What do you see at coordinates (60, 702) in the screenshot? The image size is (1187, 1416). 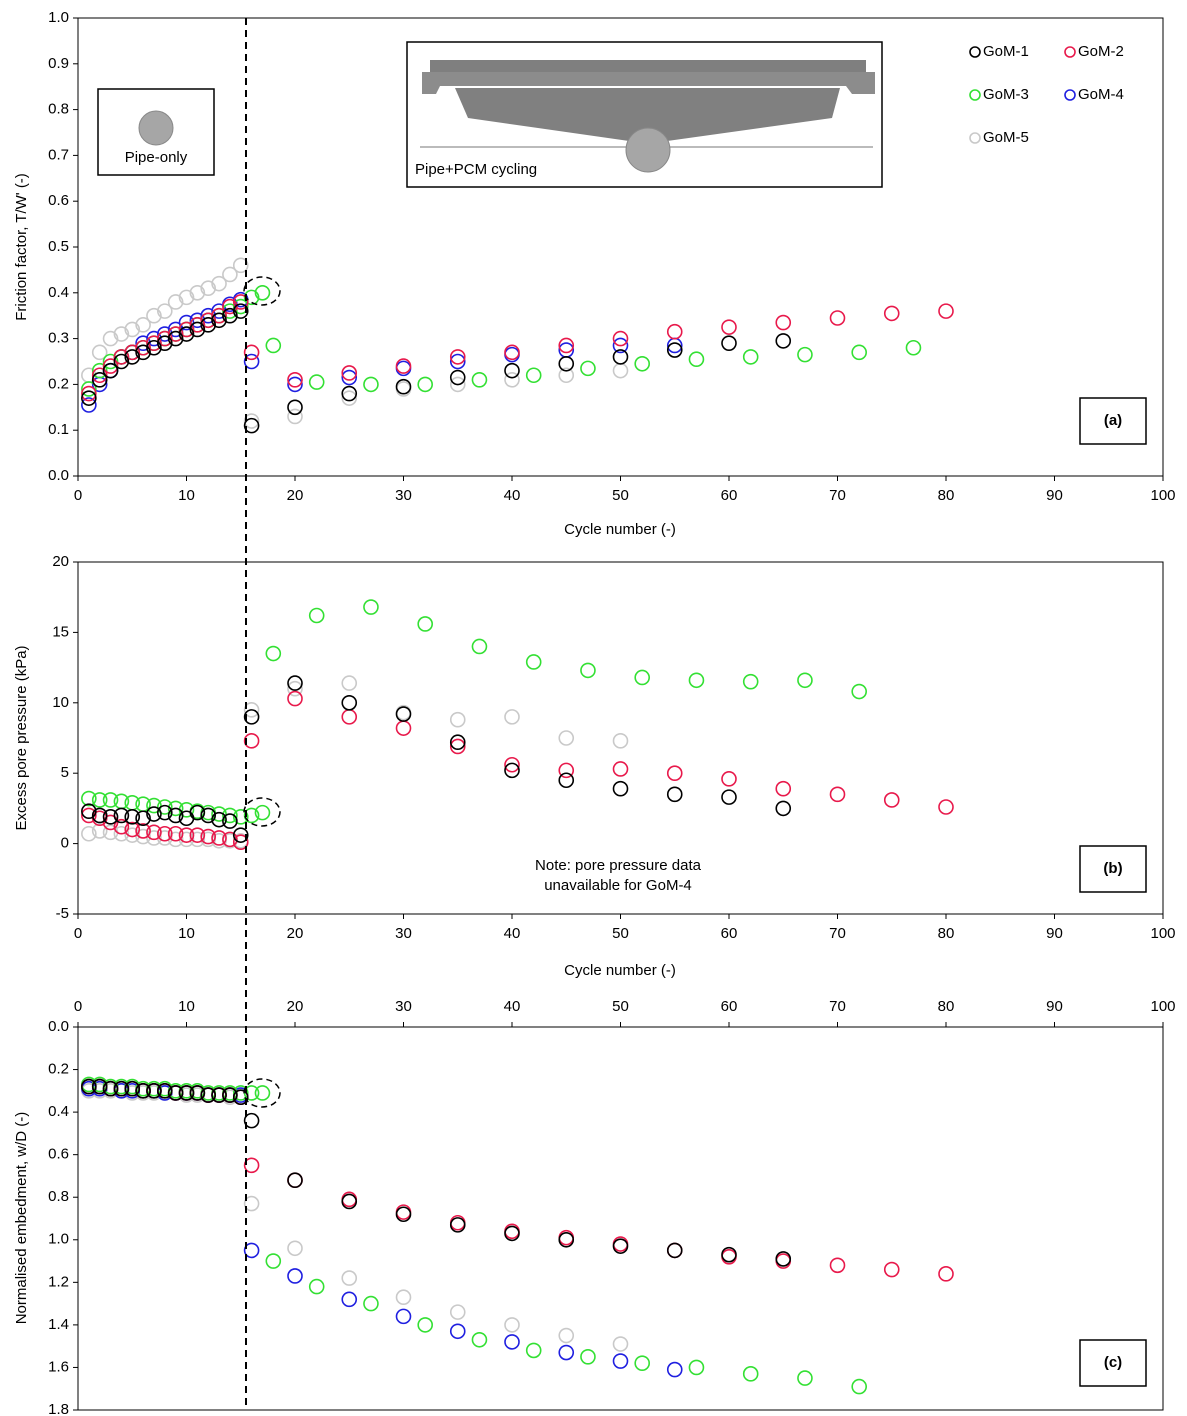 I see `y-tick-label: 10` at bounding box center [60, 702].